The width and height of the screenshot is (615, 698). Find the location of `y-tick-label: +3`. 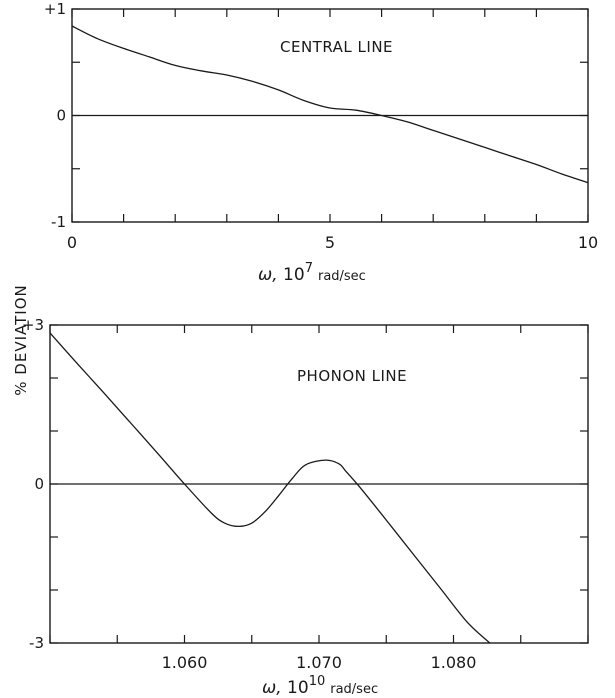

y-tick-label: +3 is located at coordinates (33, 325).